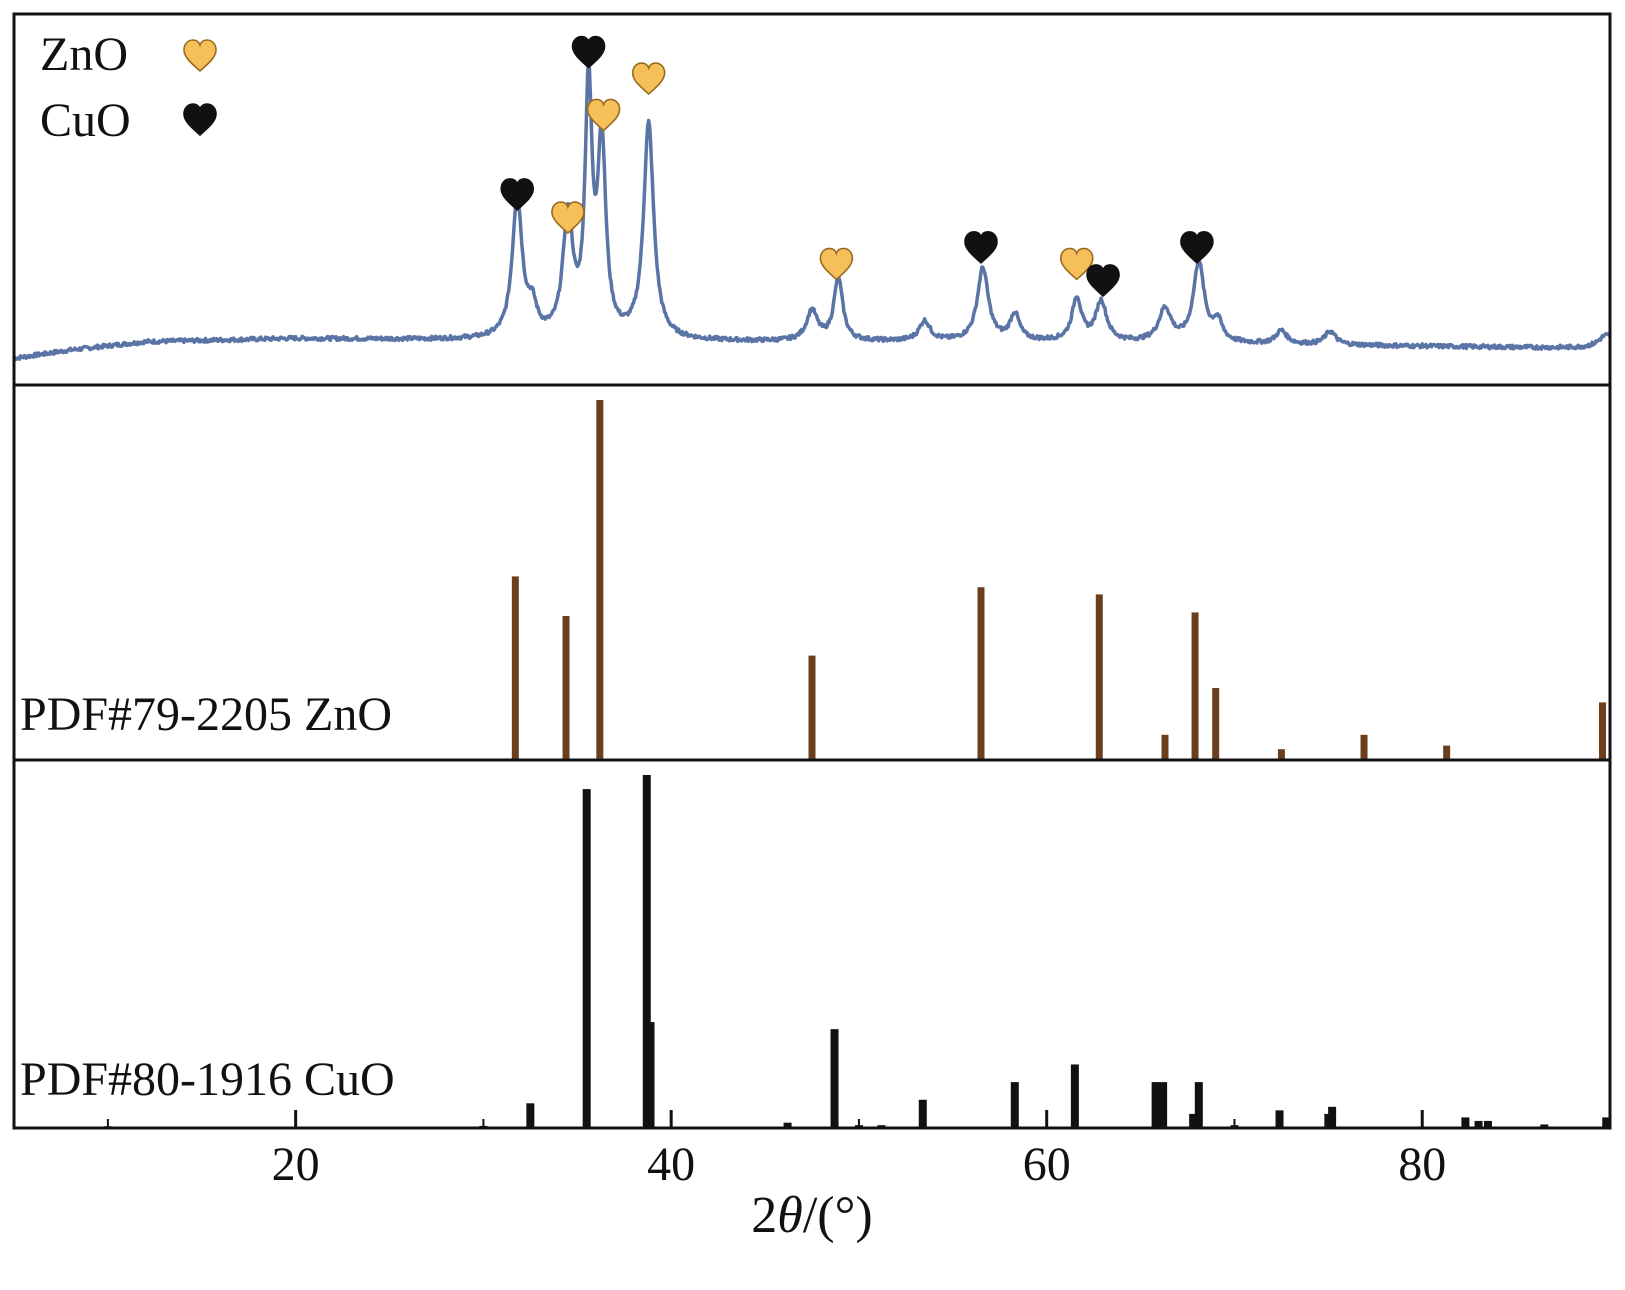 The height and width of the screenshot is (1290, 1625). What do you see at coordinates (84, 54) in the screenshot?
I see `legend-label-zno: ZnO` at bounding box center [84, 54].